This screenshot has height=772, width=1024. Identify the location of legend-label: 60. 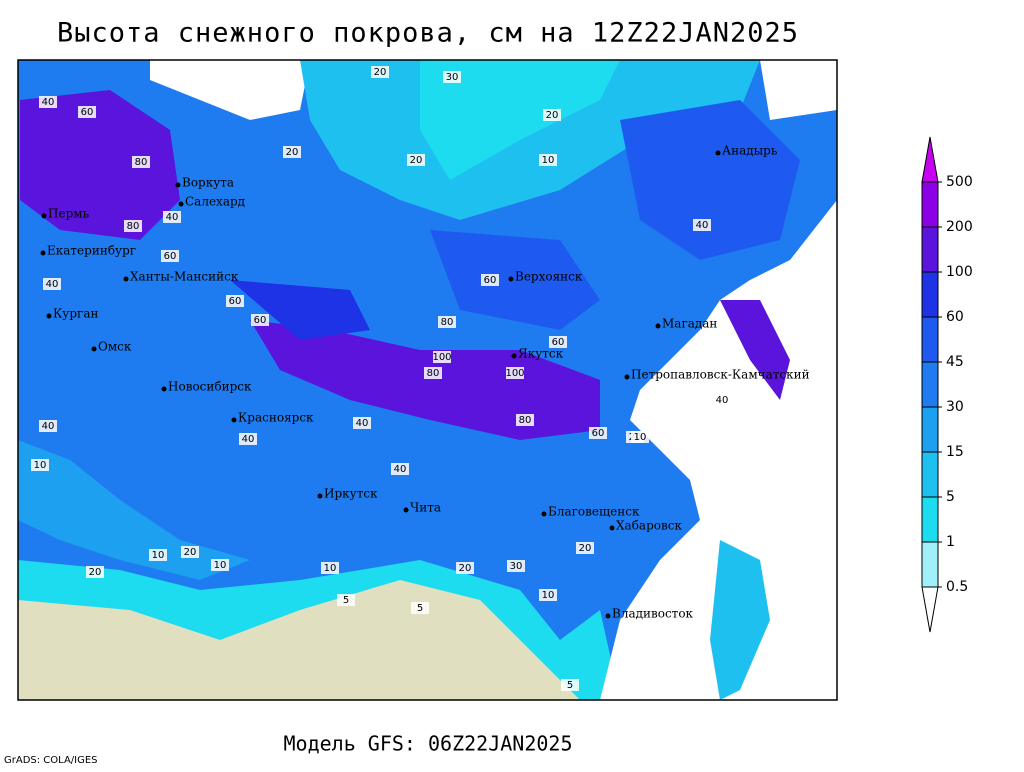
(955, 317).